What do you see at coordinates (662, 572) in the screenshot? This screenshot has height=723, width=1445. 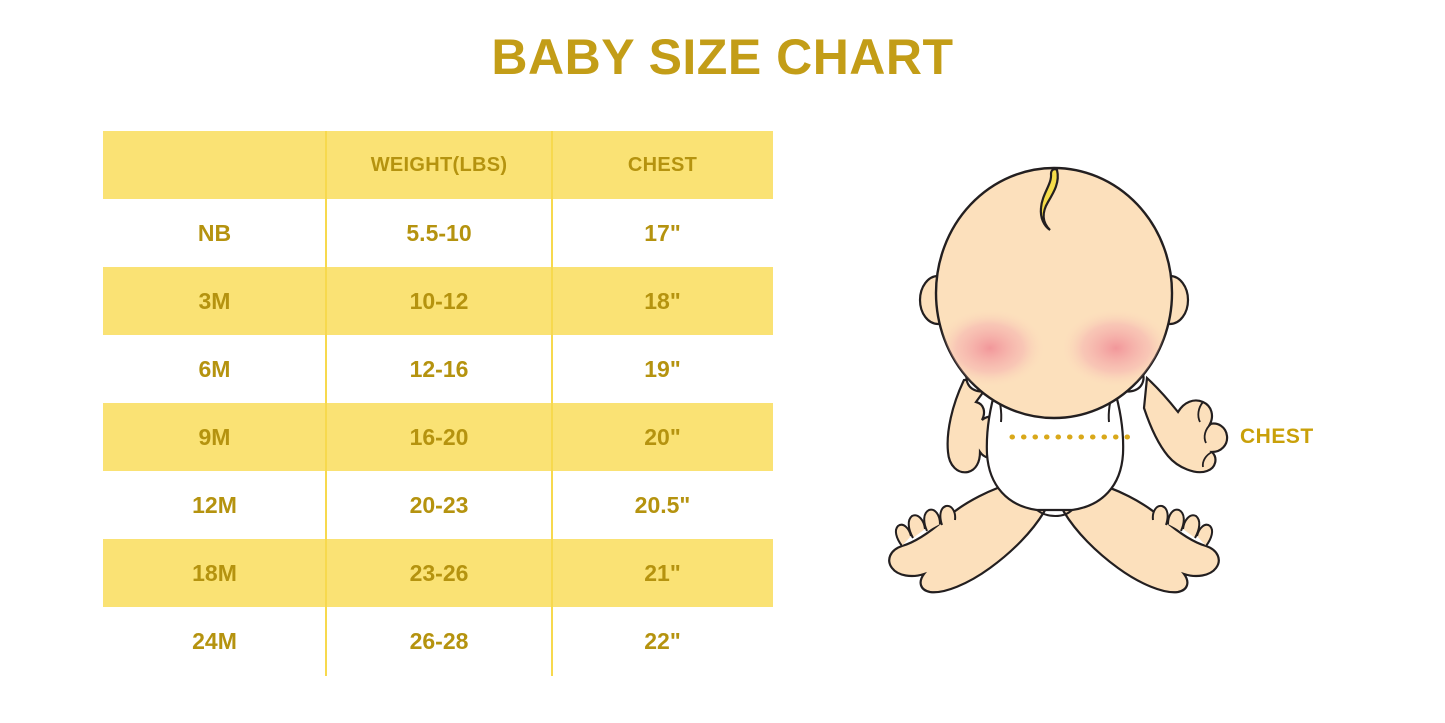 I see `cell-chest: 21"` at bounding box center [662, 572].